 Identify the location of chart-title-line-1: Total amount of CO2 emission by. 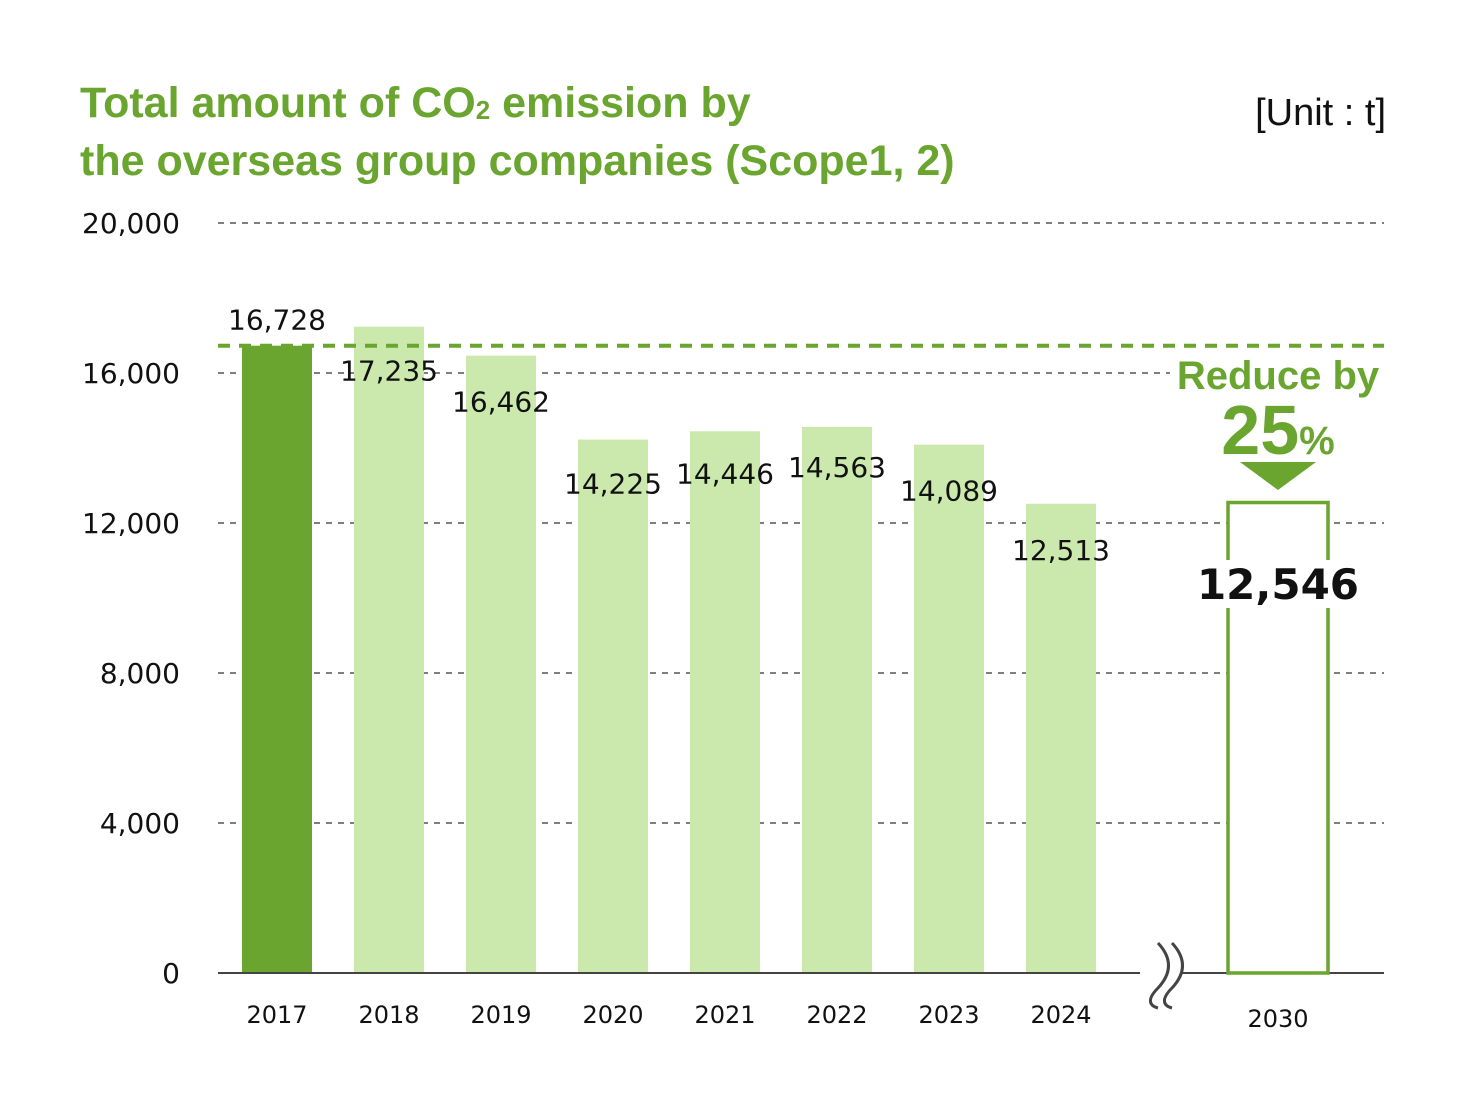
(517, 103).